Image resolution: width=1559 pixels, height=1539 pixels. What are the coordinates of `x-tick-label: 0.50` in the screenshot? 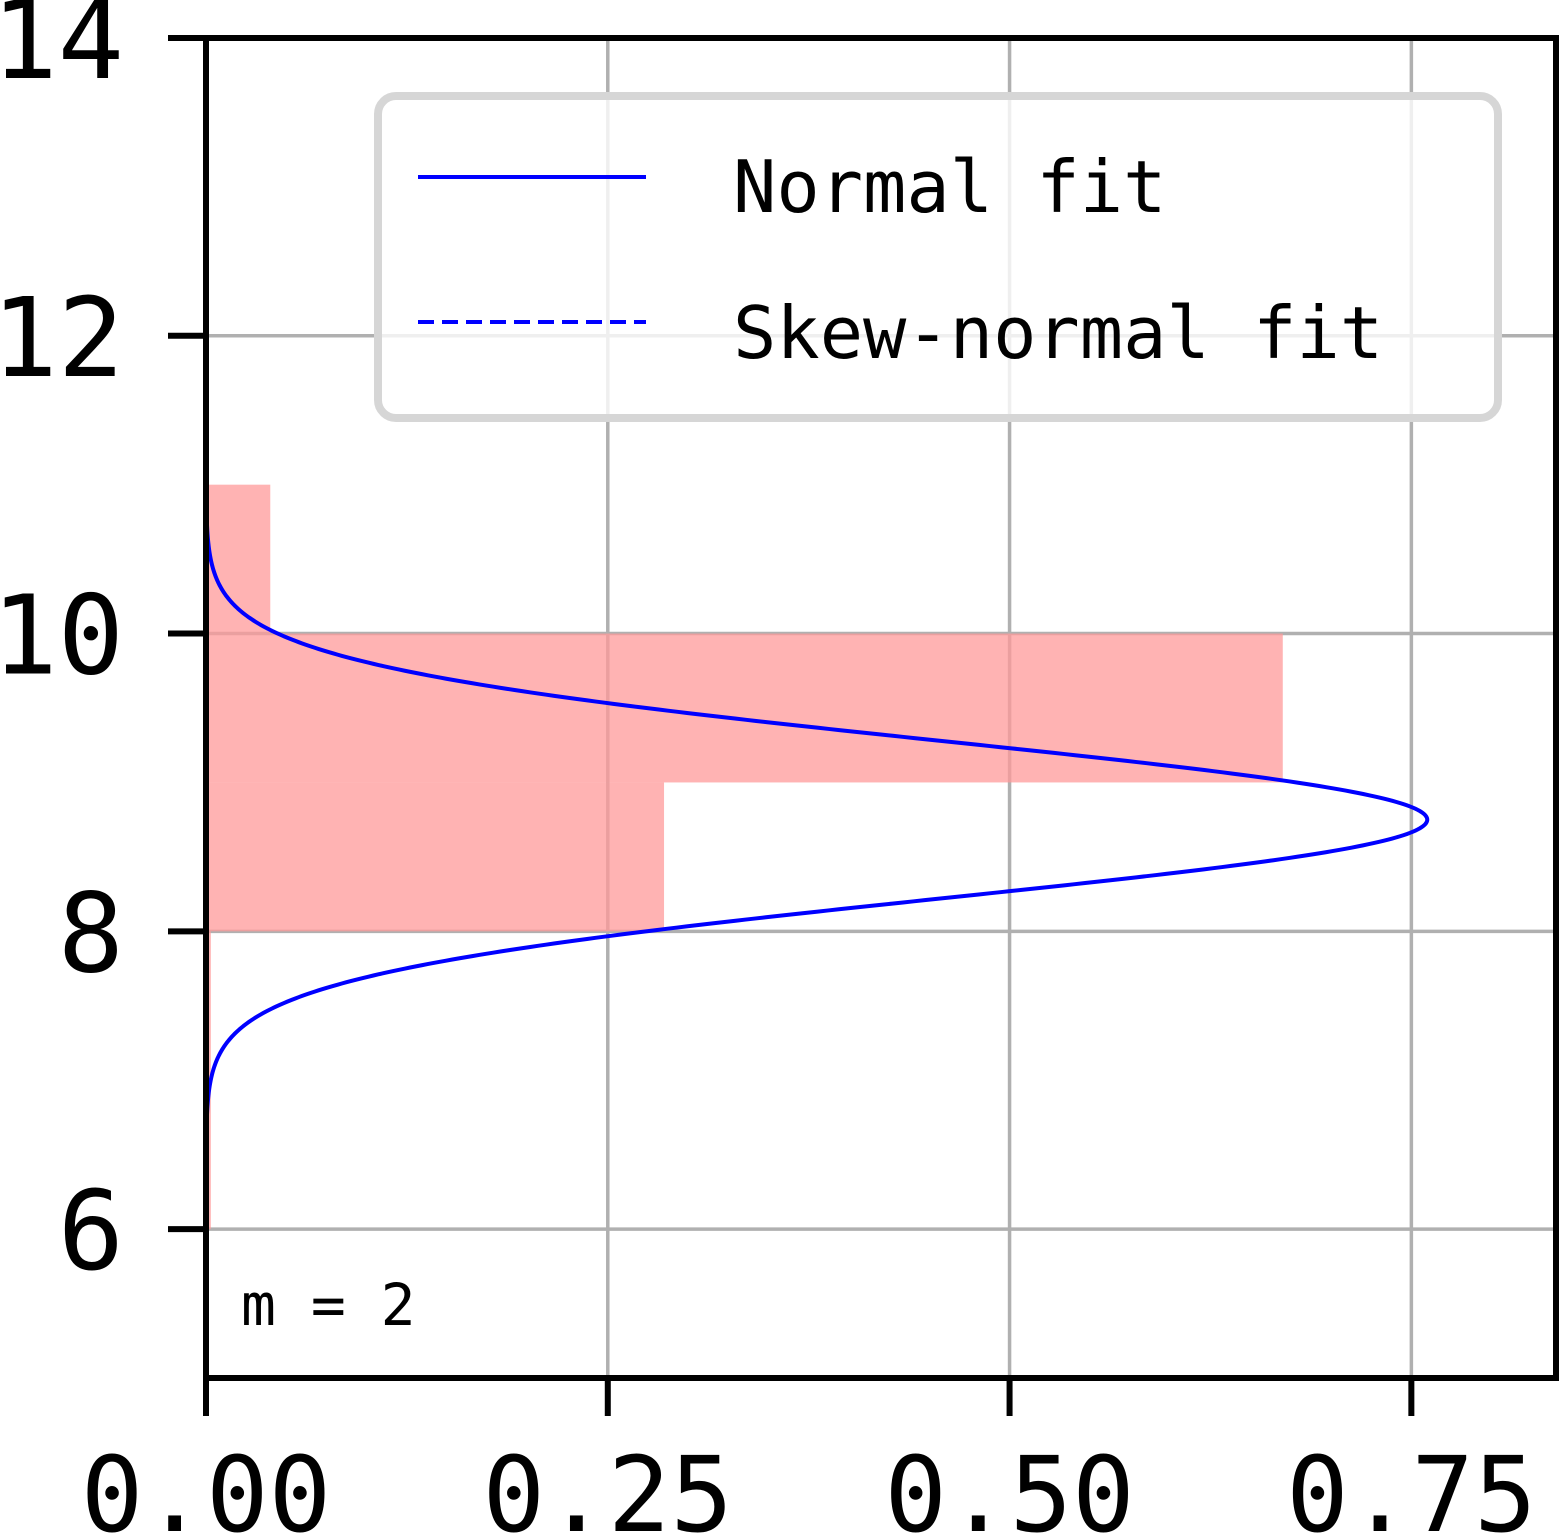 It's located at (1009, 1486).